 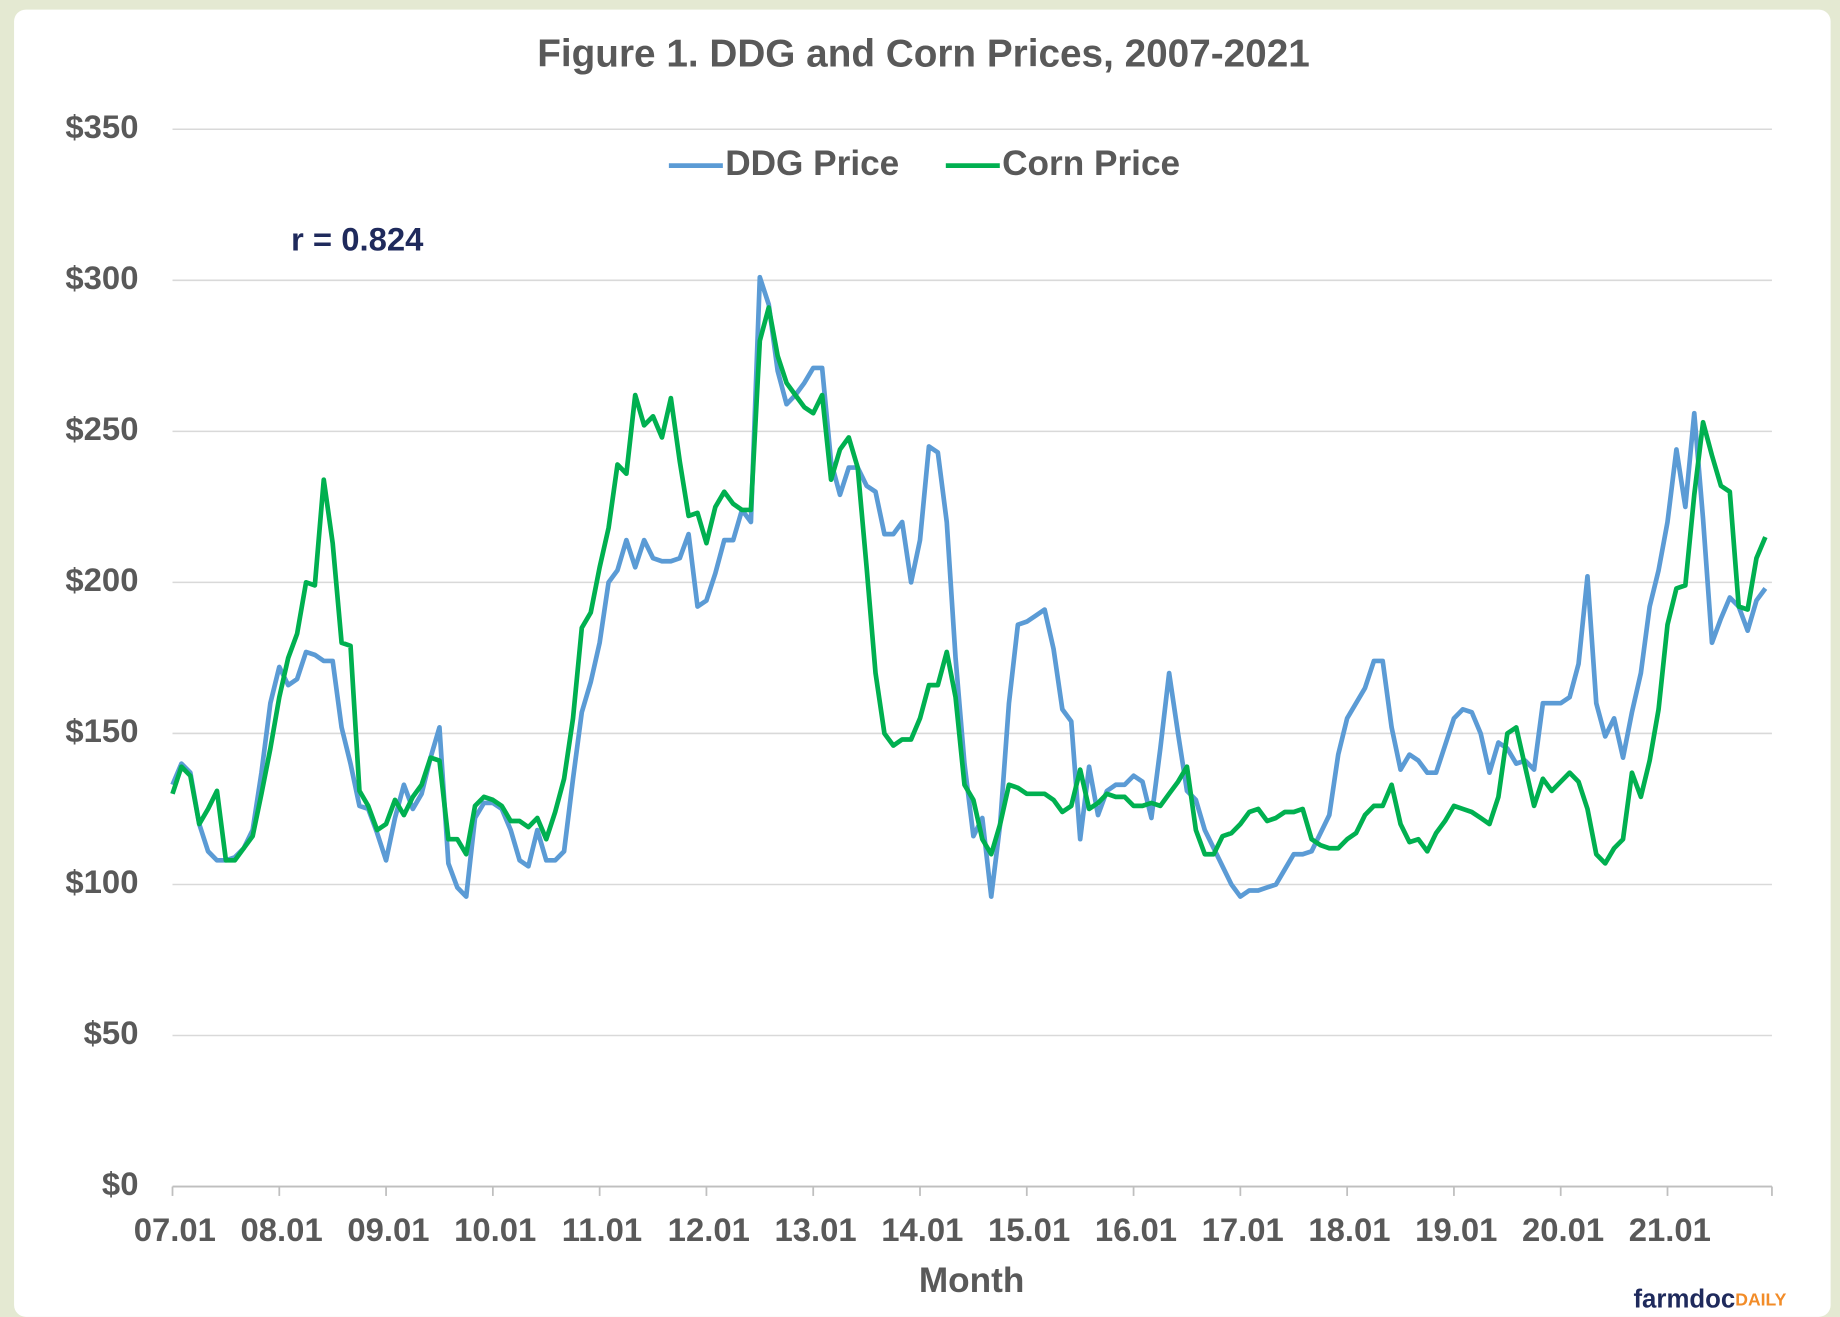 I want to click on x-tick-label: 21.01, so click(x=1670, y=1229).